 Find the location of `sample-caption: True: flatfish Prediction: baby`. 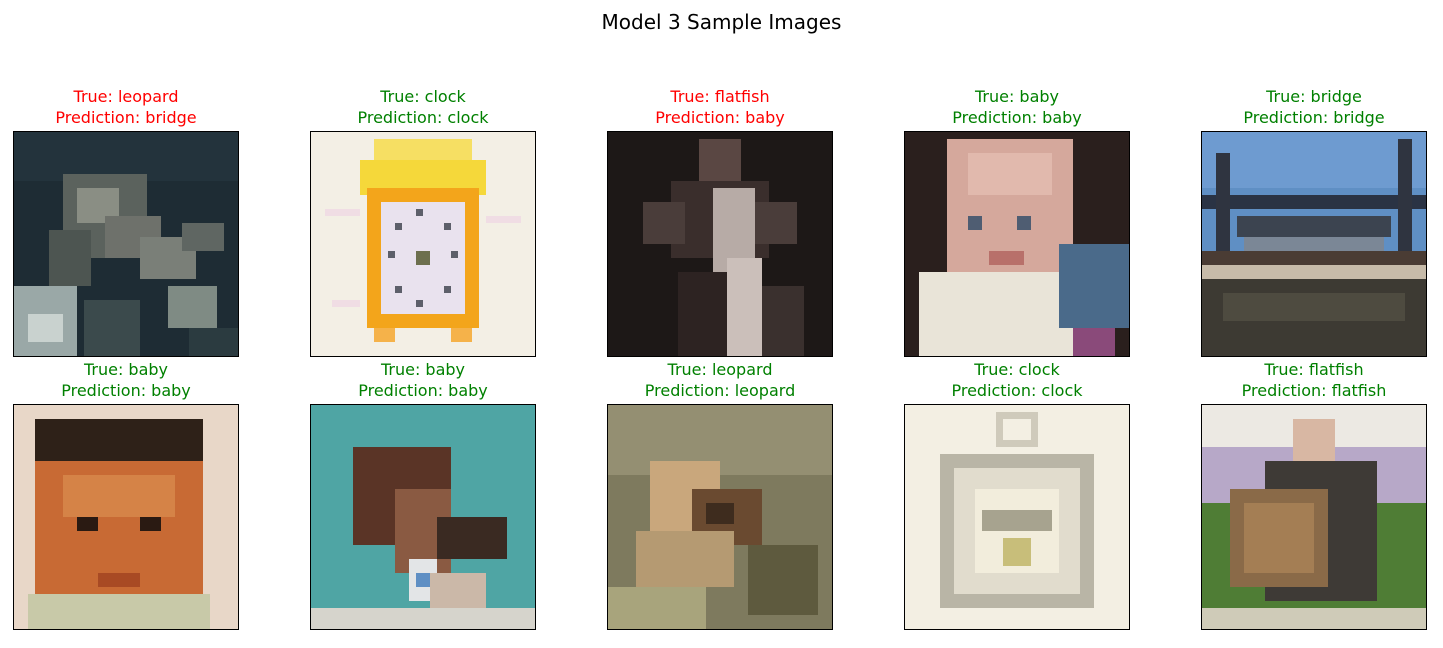

sample-caption: True: flatfish Prediction: baby is located at coordinates (720, 107).